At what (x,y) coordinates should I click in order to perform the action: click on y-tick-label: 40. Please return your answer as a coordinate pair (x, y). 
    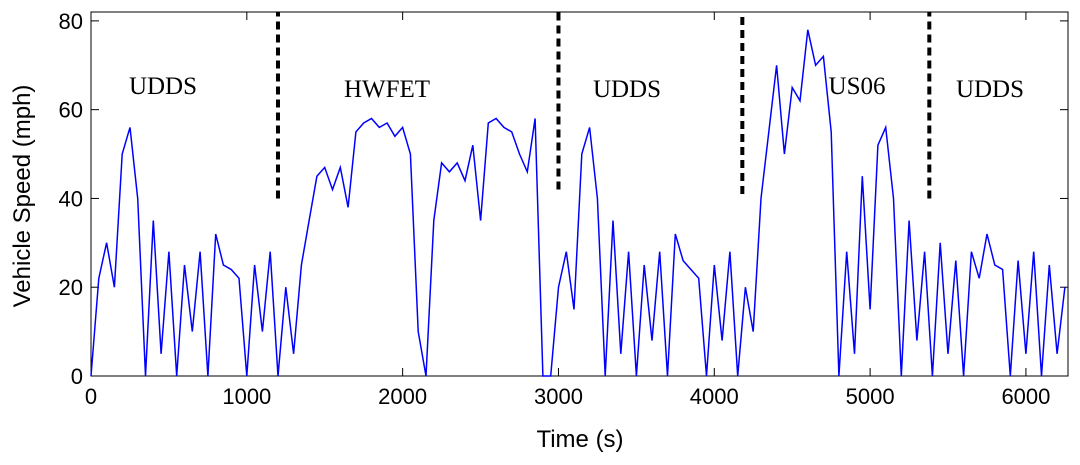
    Looking at the image, I should click on (71, 198).